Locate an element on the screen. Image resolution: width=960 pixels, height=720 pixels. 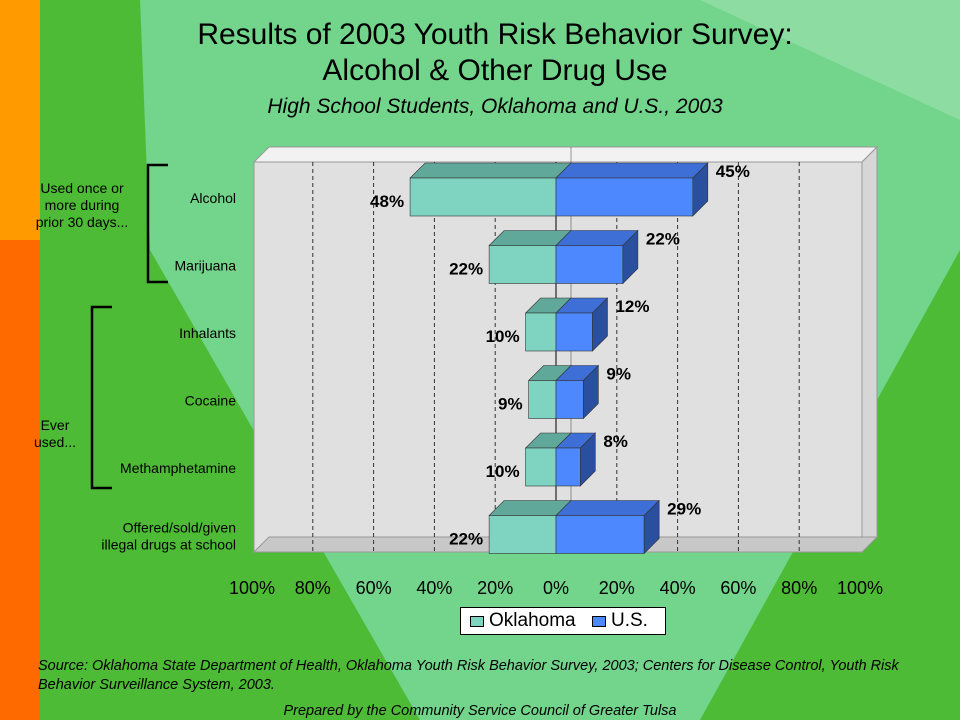
legend-swatch-oklahoma is located at coordinates (477, 621).